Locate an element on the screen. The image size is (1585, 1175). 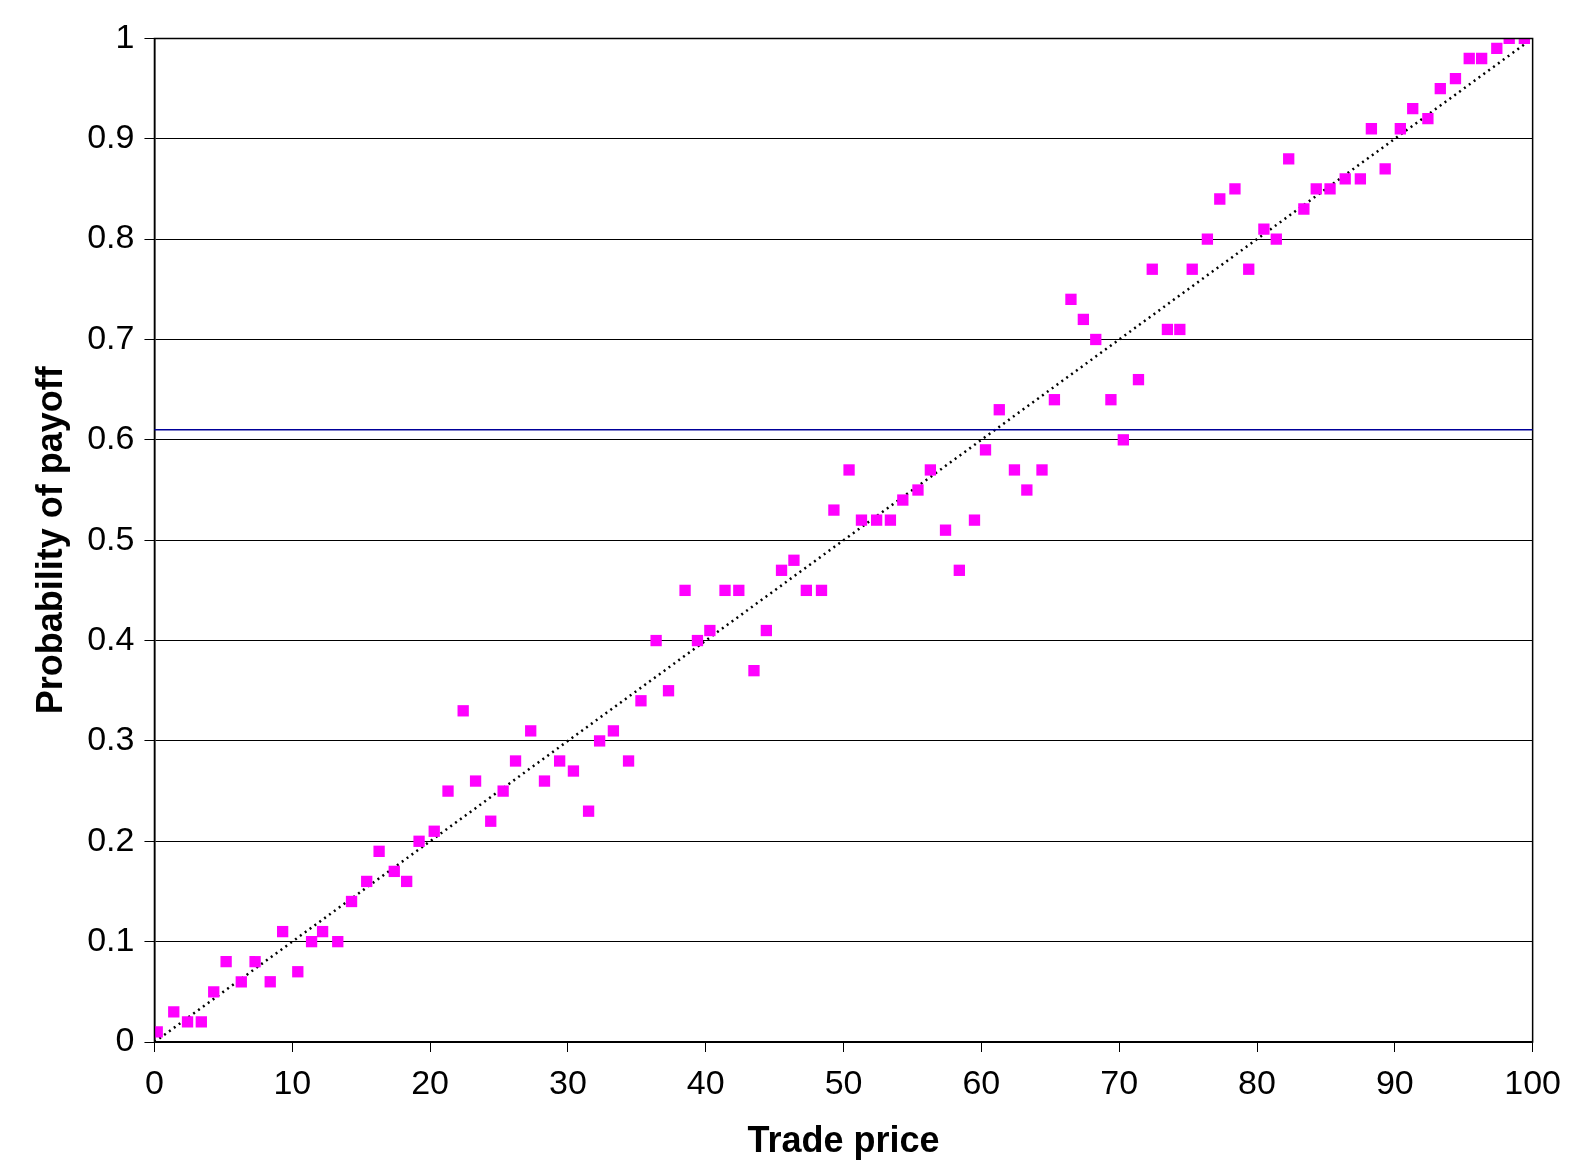
y-tick-label: 0.4 is located at coordinates (111, 637).